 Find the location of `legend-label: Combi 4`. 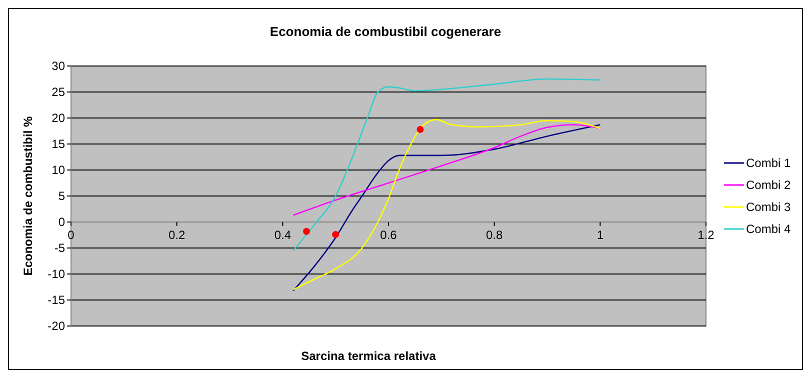

legend-label: Combi 4 is located at coordinates (769, 229).